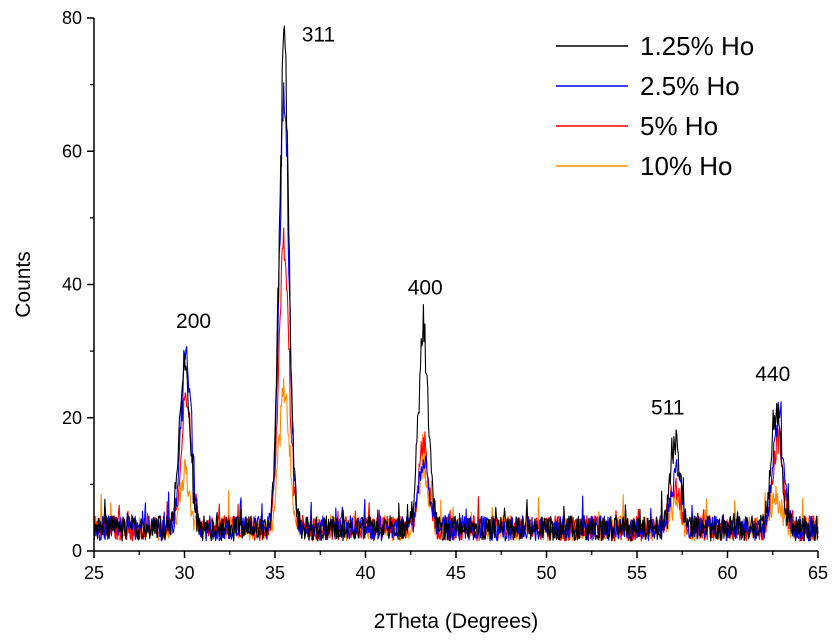  I want to click on peak-label: 511, so click(667, 407).